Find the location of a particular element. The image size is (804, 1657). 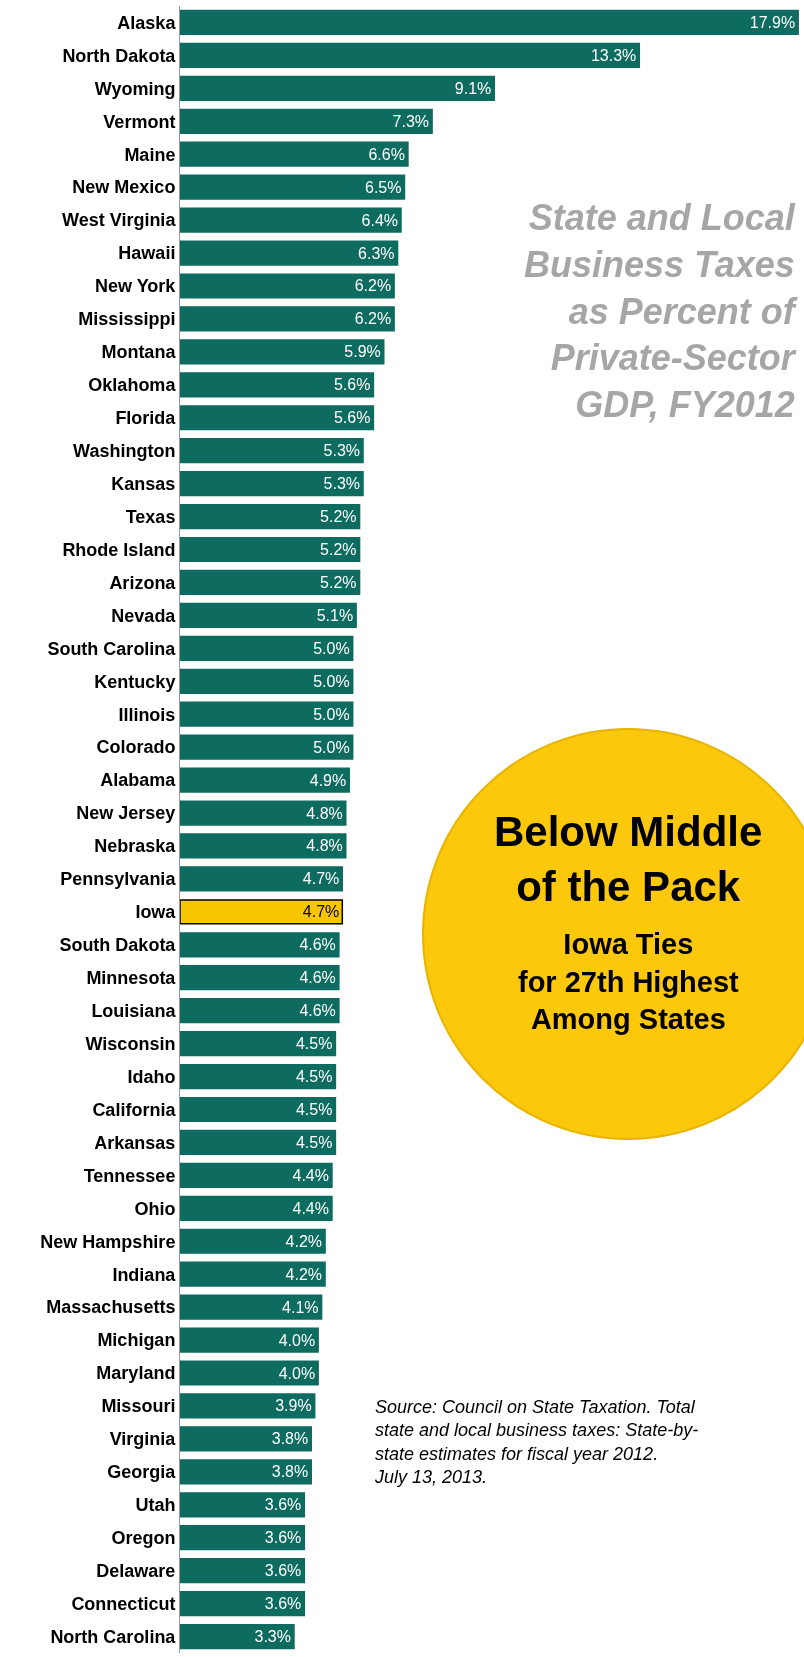

data-label: 4.6% is located at coordinates (317, 1011).